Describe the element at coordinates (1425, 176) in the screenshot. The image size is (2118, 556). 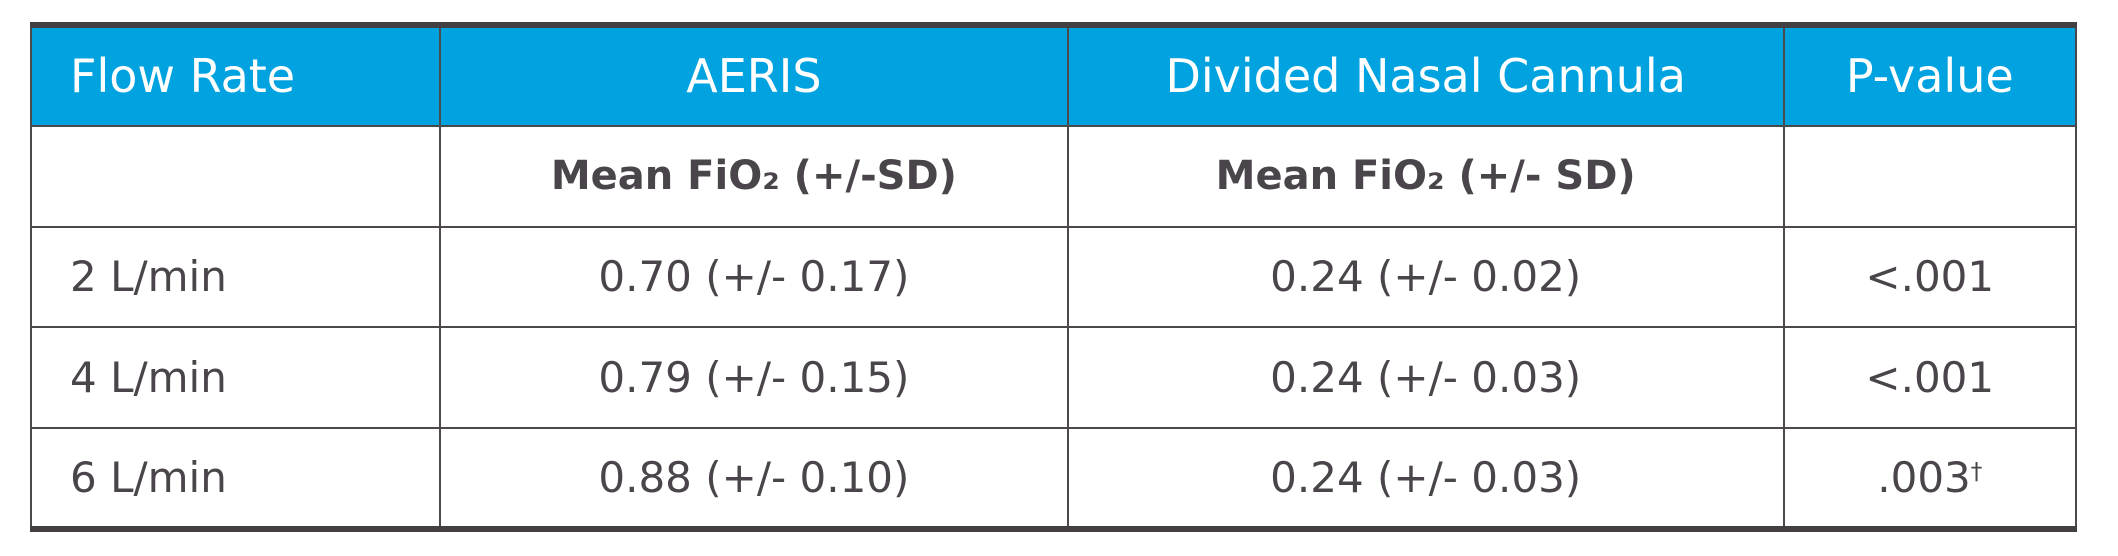
I see `subheader-cell-dnc-mean-fio2: Mean FiO₂ (+/- SD)` at that location.